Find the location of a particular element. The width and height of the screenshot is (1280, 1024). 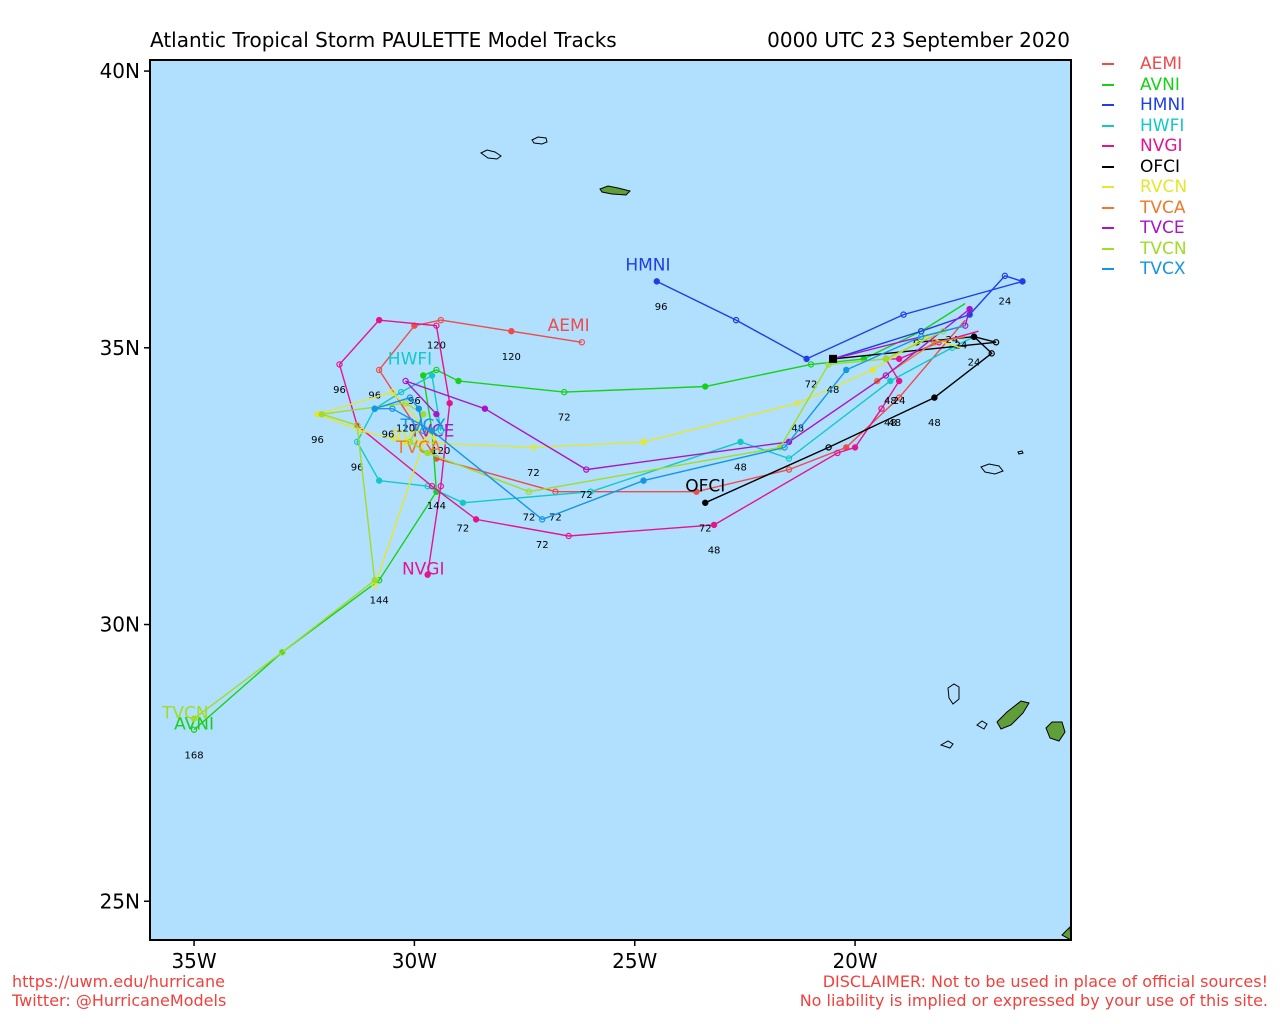

lon-tick-label: 20W is located at coordinates (854, 961).